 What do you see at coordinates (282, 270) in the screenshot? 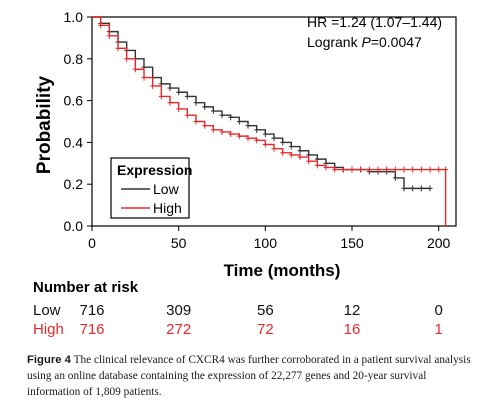
I see `x-axis-label: Time (months)` at bounding box center [282, 270].